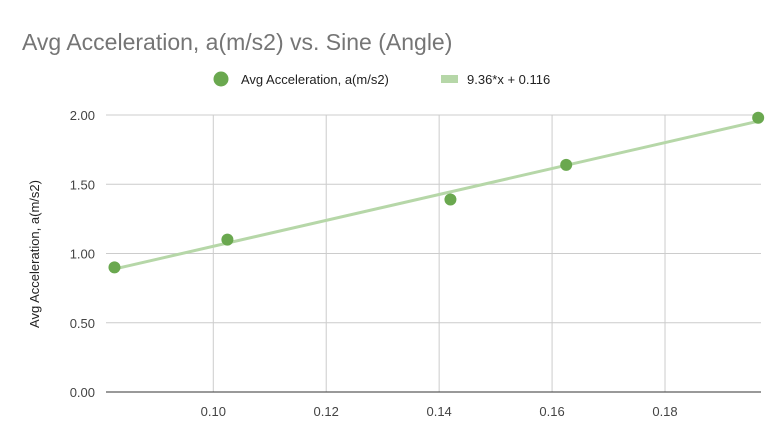  What do you see at coordinates (82, 115) in the screenshot?
I see `y-tick-label-4: 2.00` at bounding box center [82, 115].